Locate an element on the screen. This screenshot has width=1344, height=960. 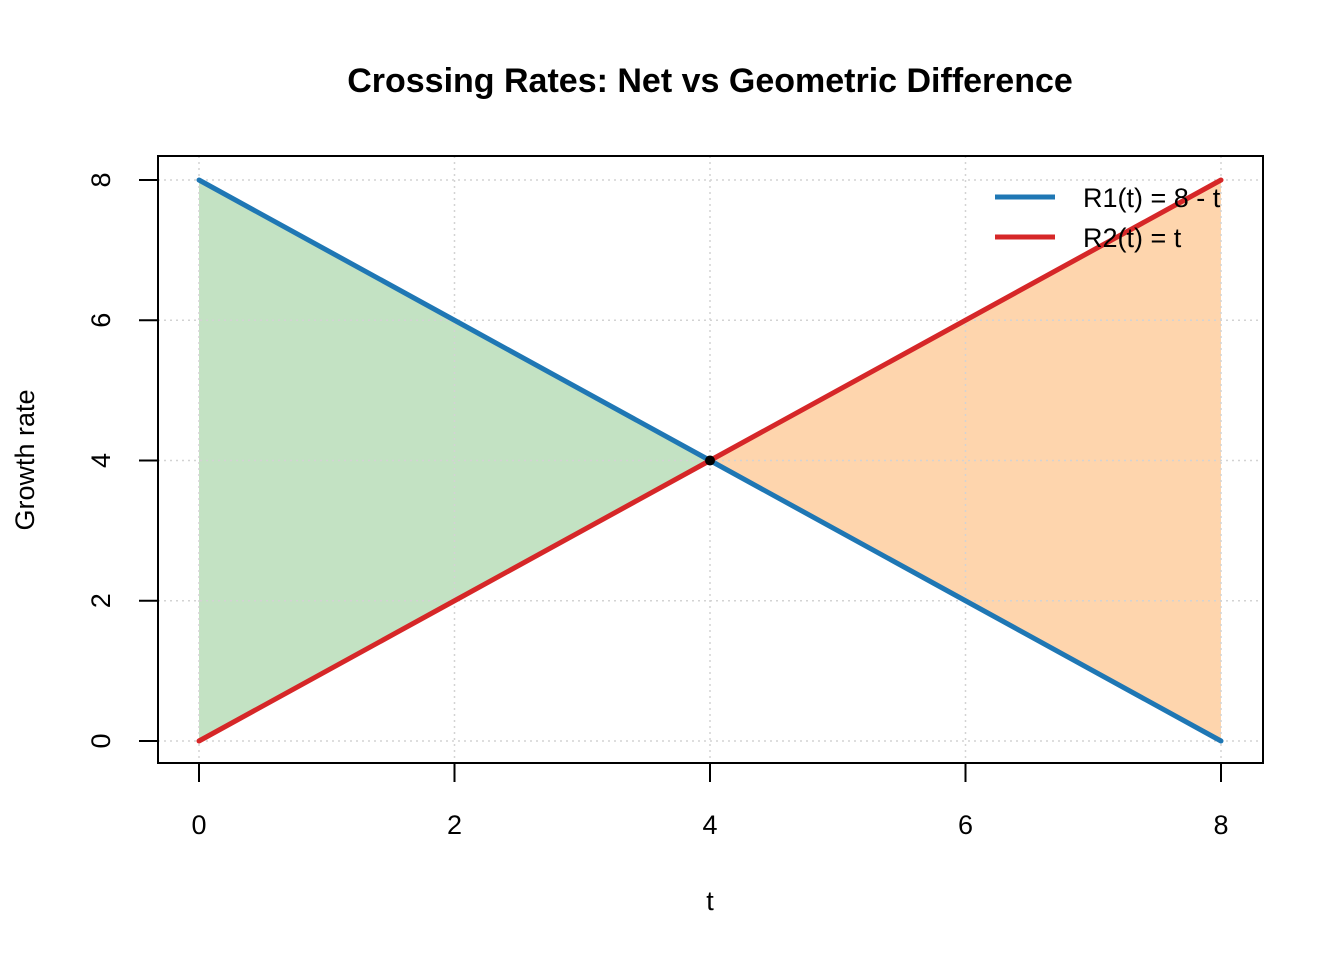
crossing-point-marker is located at coordinates (710, 460).